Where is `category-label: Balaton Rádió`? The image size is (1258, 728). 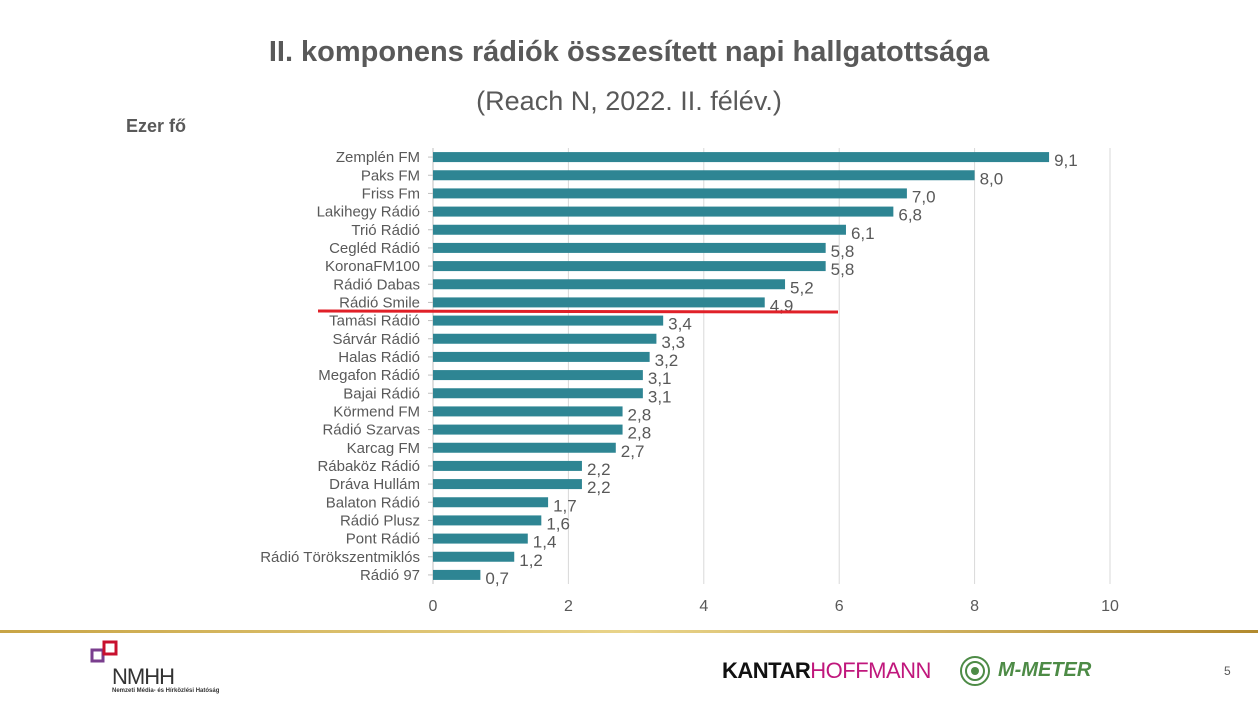
category-label: Balaton Rádió is located at coordinates (373, 502).